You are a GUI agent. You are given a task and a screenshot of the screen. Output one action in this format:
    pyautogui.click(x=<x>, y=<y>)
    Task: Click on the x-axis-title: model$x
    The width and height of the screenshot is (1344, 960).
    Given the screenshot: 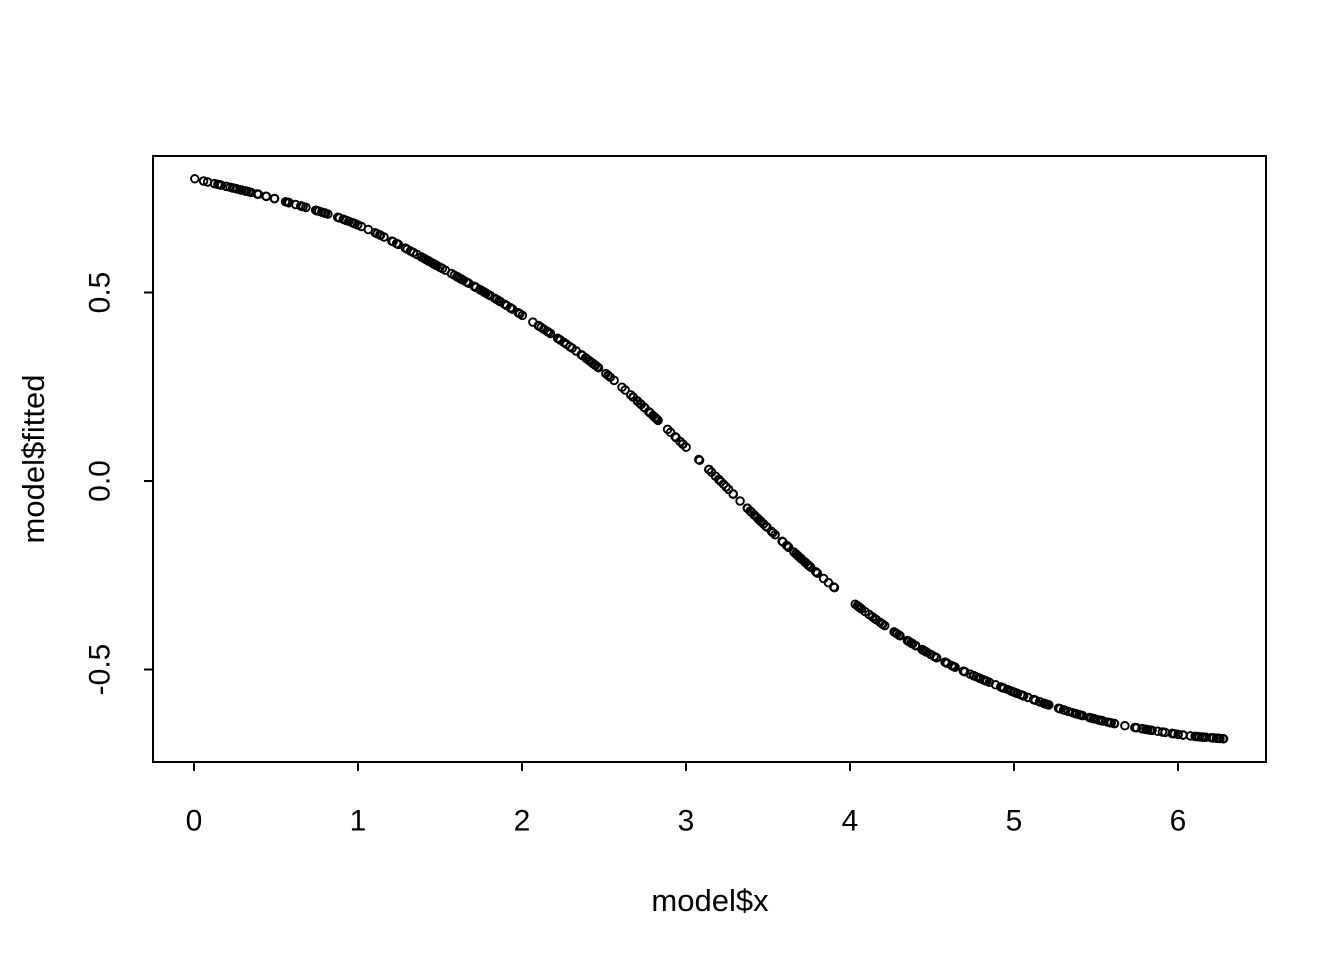 What is the action you would take?
    pyautogui.click(x=710, y=900)
    